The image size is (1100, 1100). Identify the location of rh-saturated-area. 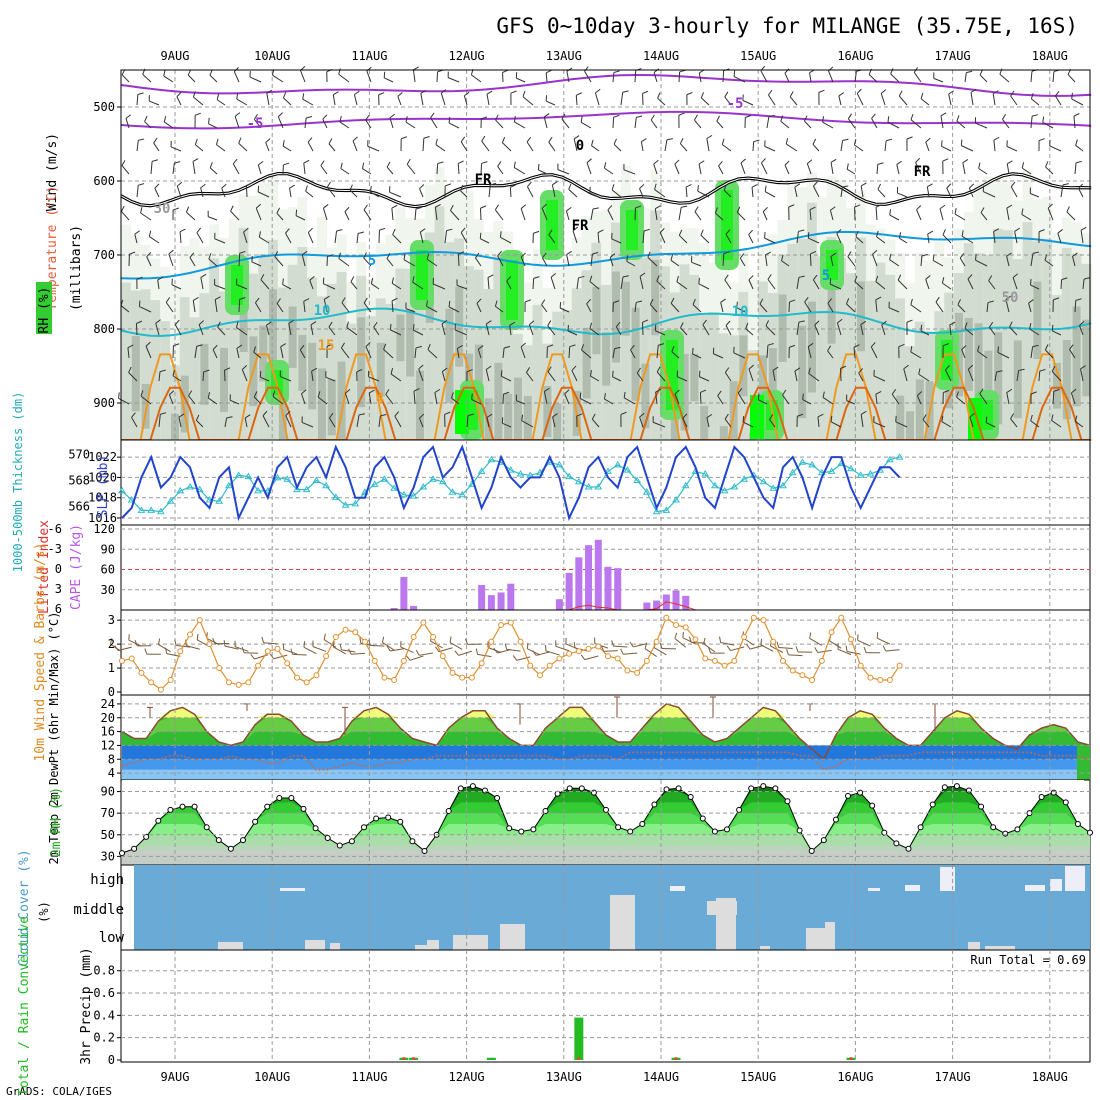
(422, 275).